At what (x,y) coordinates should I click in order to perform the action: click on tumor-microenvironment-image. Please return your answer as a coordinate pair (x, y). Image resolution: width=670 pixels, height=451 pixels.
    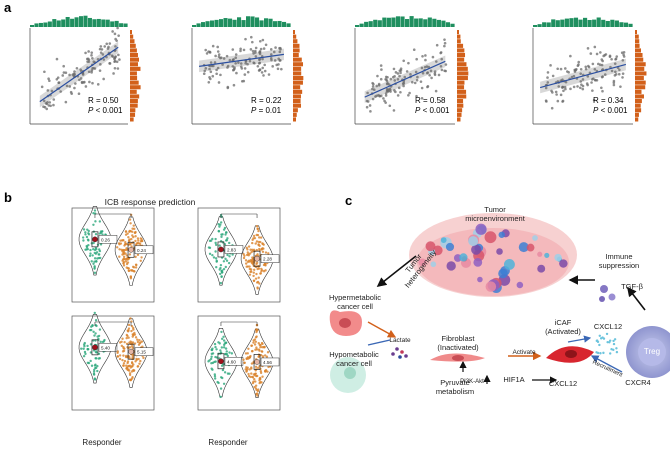
    Looking at the image, I should click on (493, 255).